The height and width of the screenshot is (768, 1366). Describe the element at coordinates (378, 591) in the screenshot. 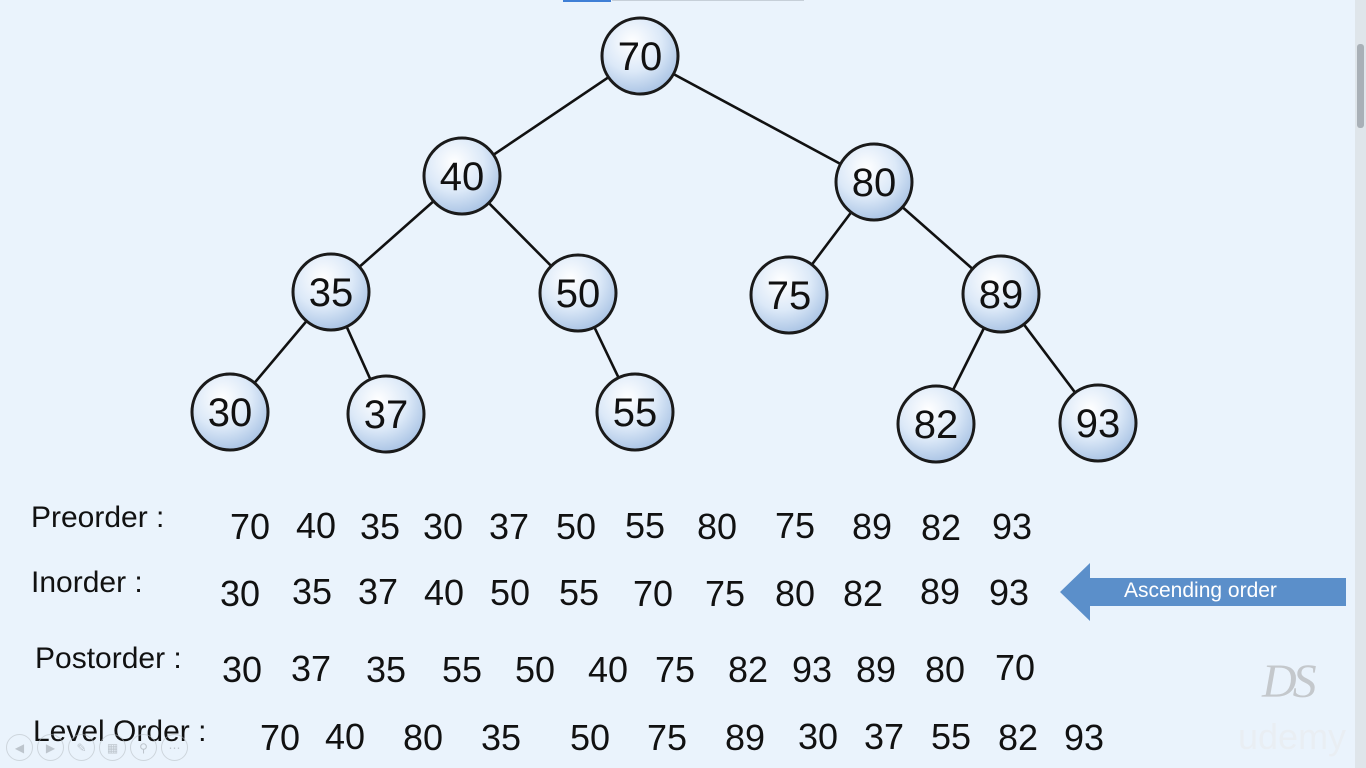

I see `inorder-value: 37` at that location.